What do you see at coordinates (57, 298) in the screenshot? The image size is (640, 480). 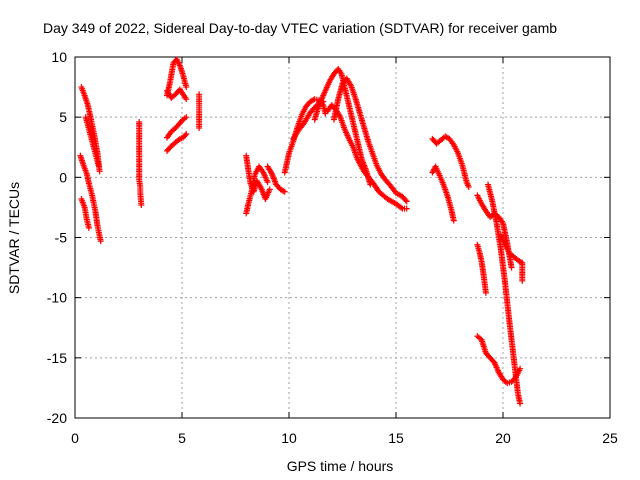 I see `y-tick-label: -10` at bounding box center [57, 298].